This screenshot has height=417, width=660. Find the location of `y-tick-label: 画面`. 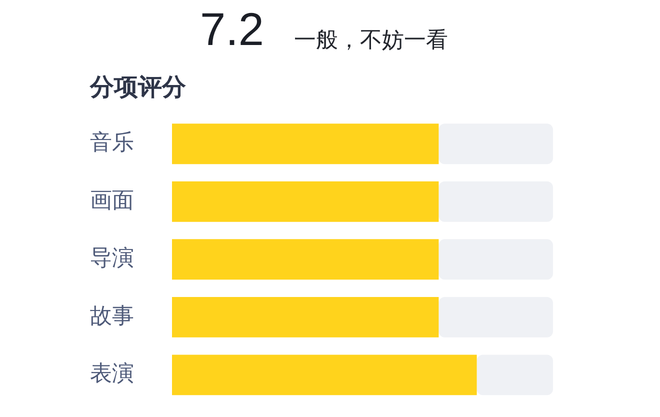

y-tick-label: 画面 is located at coordinates (112, 201).